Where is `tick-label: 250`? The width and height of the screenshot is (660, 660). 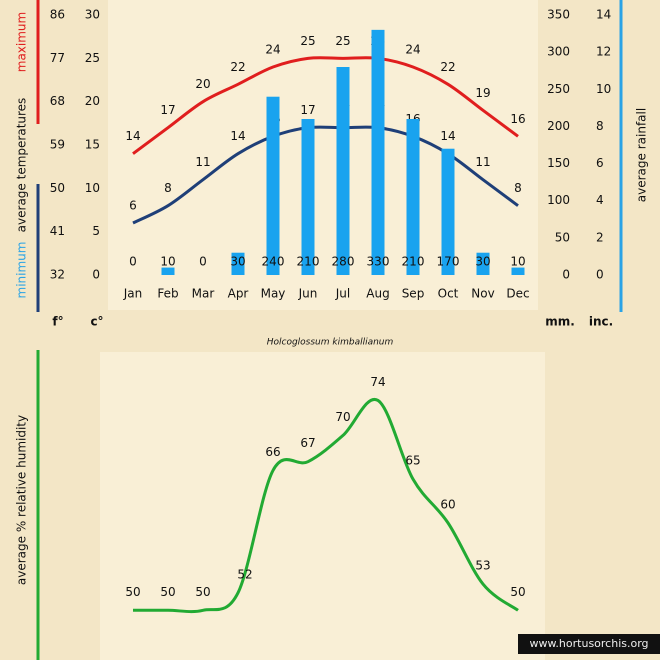 tick-label: 250 is located at coordinates (558, 89).